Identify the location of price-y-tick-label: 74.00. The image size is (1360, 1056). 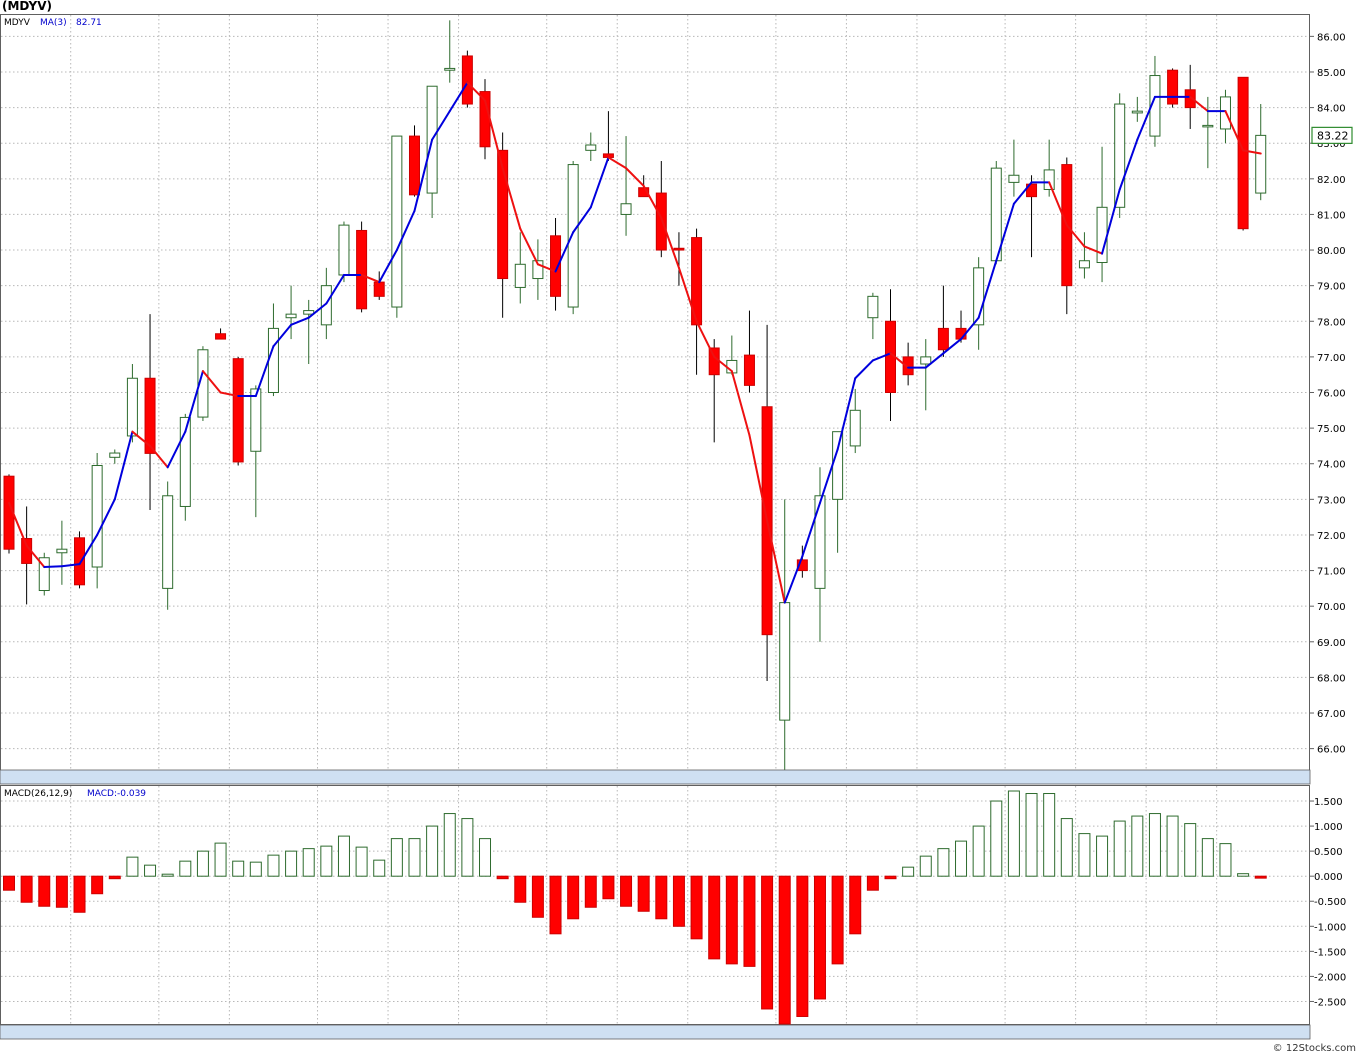
(1331, 465).